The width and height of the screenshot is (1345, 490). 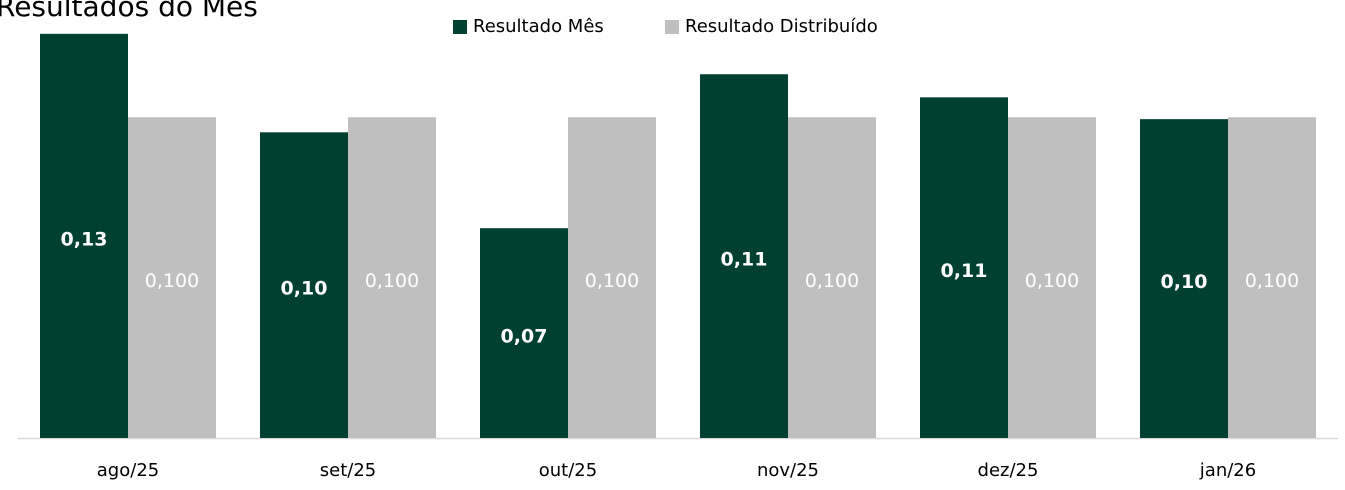 What do you see at coordinates (568, 470) in the screenshot?
I see `x-tick-label: out/25` at bounding box center [568, 470].